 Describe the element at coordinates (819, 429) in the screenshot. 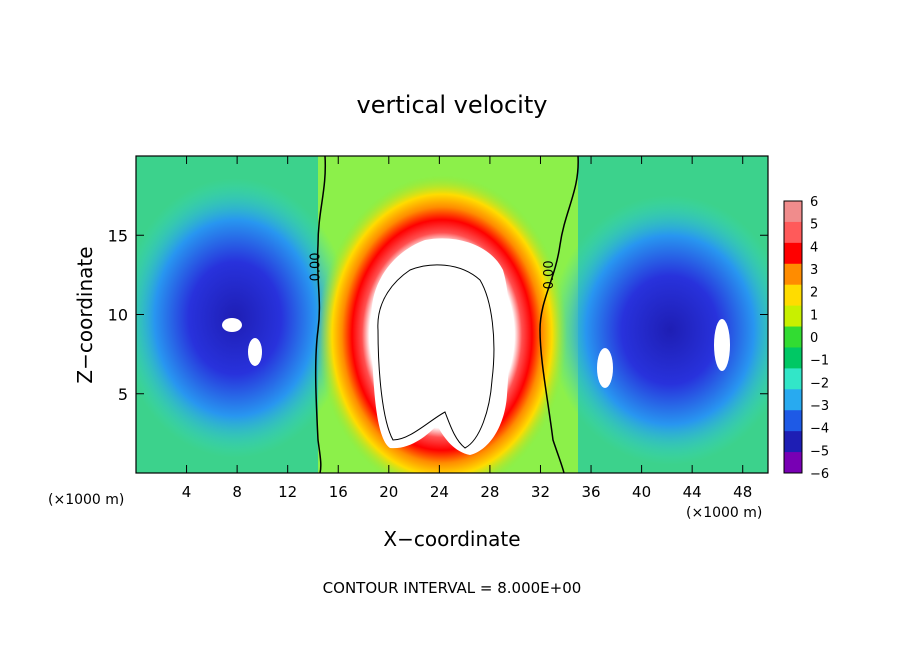

I see `colorbar-label: −4` at that location.